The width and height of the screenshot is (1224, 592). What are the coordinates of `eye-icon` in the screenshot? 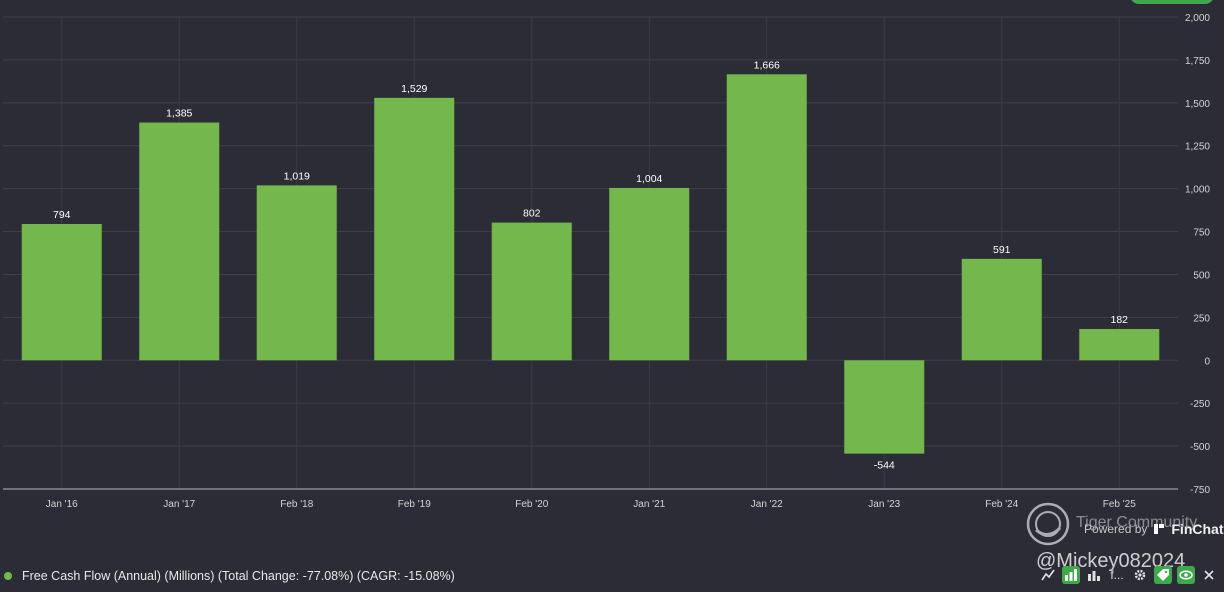 It's located at (1186, 575).